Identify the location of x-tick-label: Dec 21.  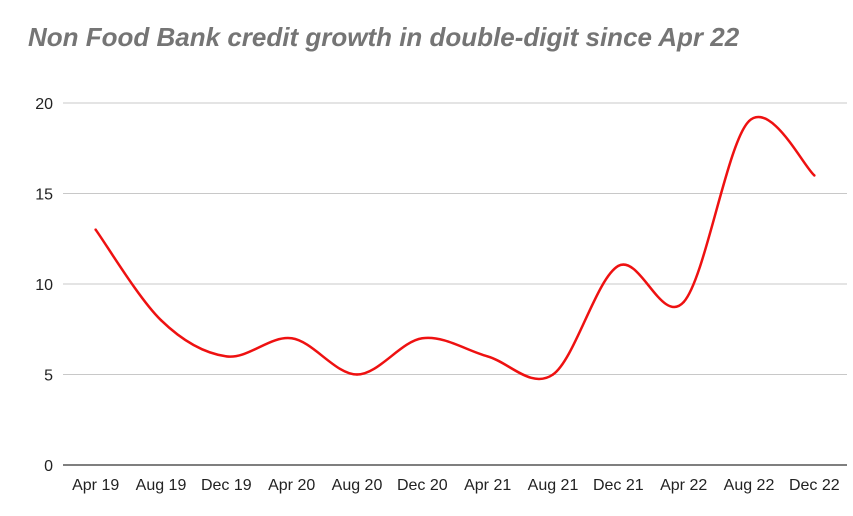
(618, 485).